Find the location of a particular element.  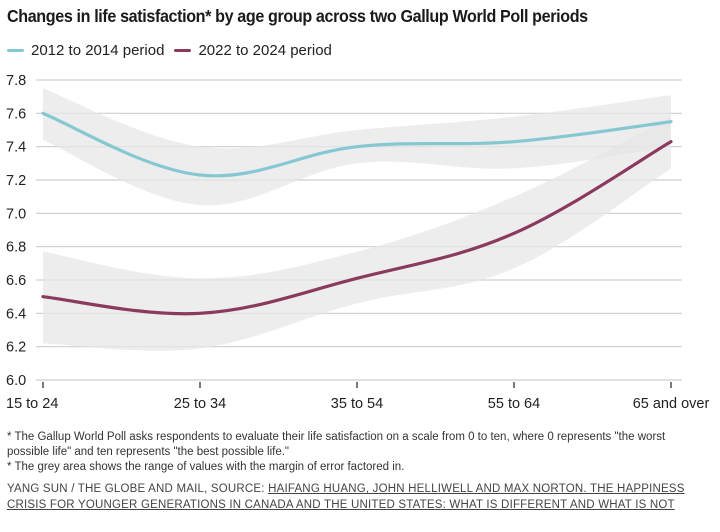

legend: 2012 to 2014 period 2022 to 2024 period is located at coordinates (174, 50).